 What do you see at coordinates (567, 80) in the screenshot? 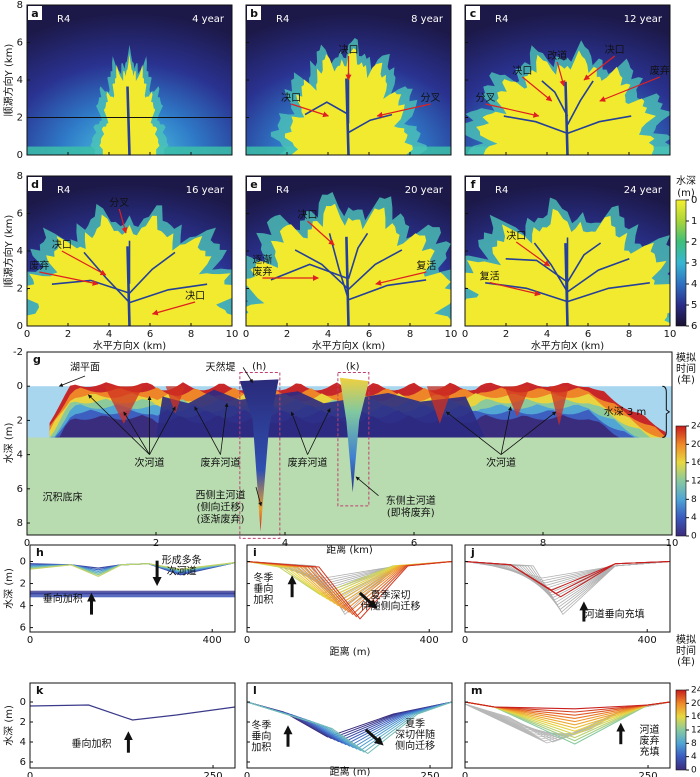
I see `map-field` at bounding box center [567, 80].